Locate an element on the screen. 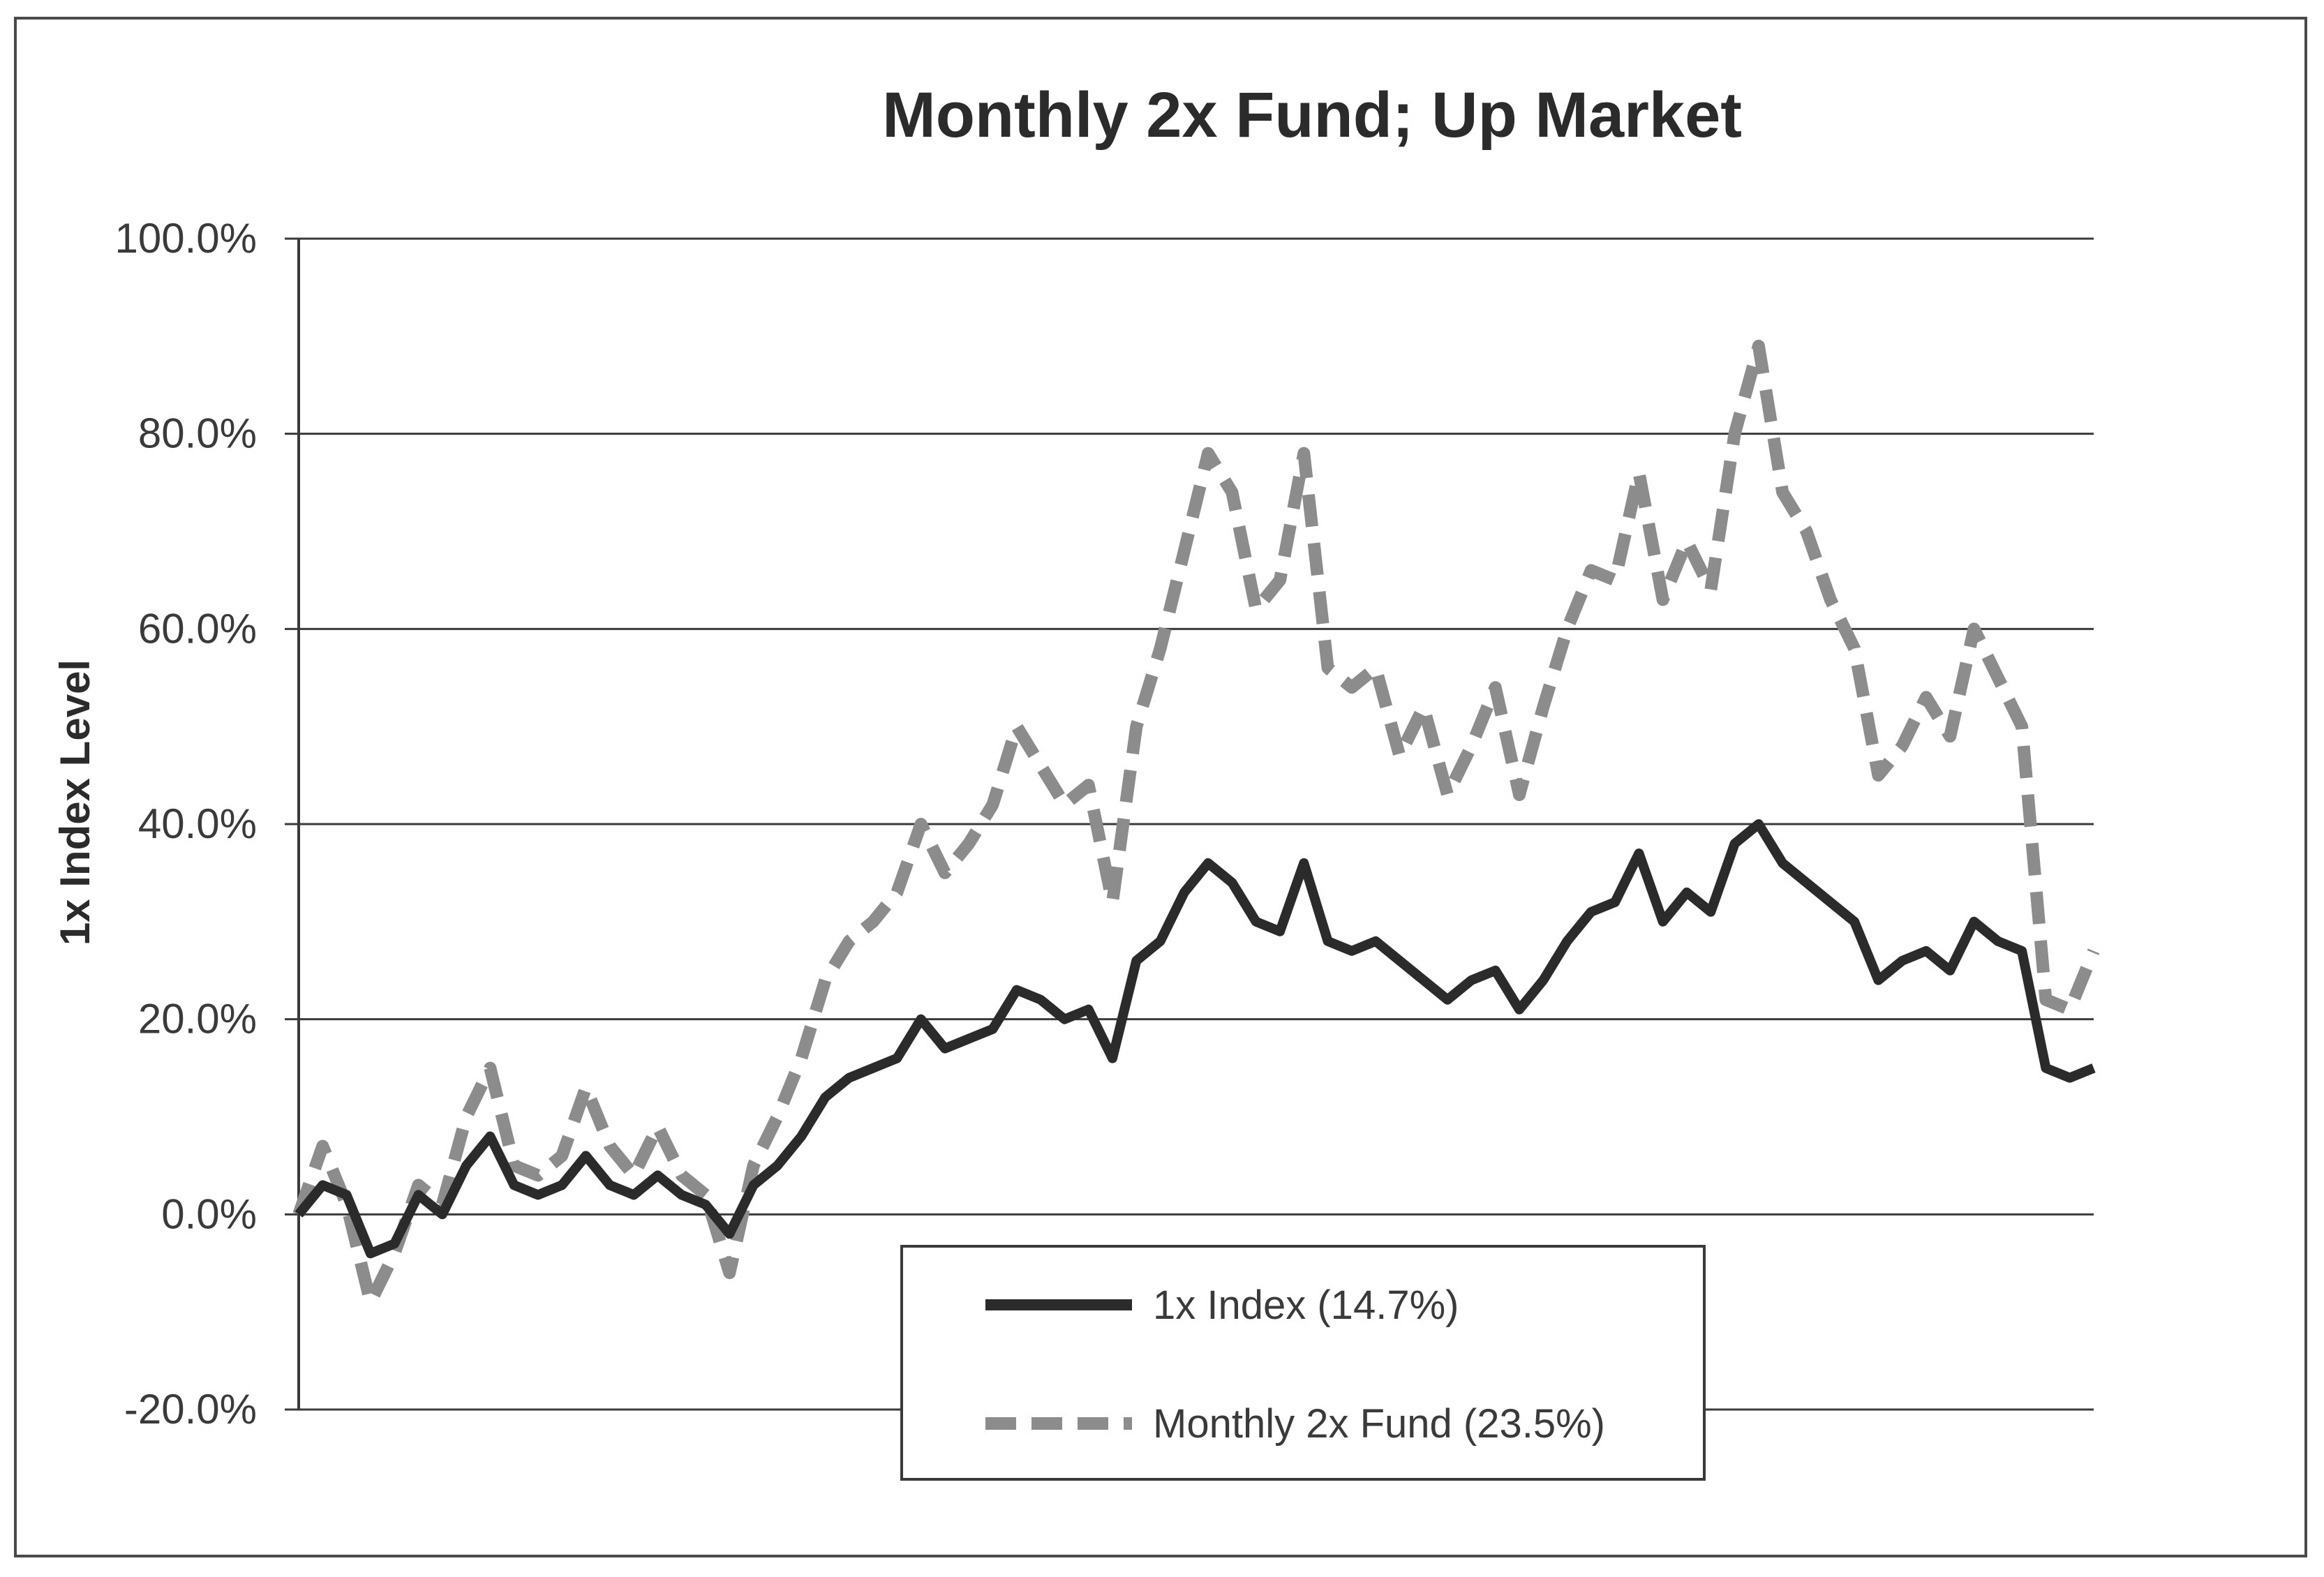  y-tick-label: -20.0% is located at coordinates (191, 1409).